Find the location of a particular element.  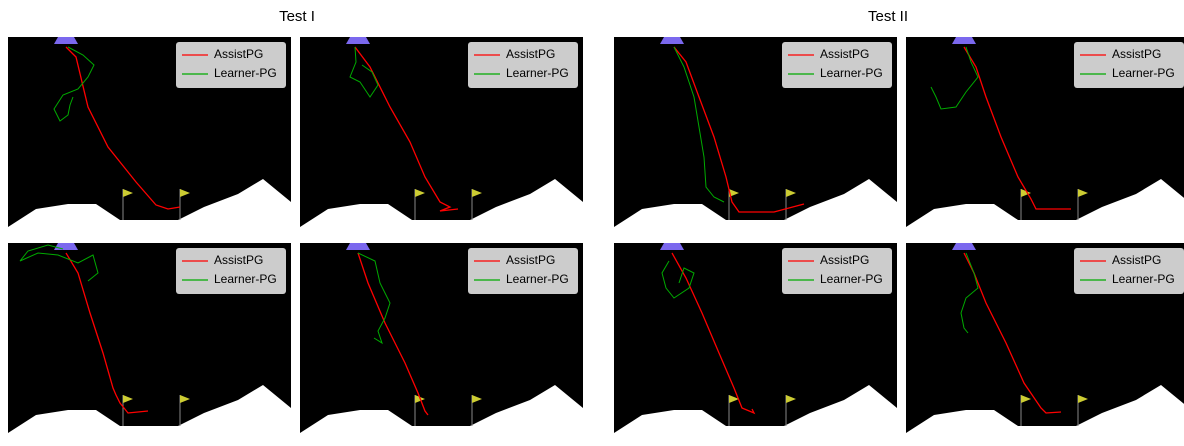

group-title: Test I is located at coordinates (297, 16).